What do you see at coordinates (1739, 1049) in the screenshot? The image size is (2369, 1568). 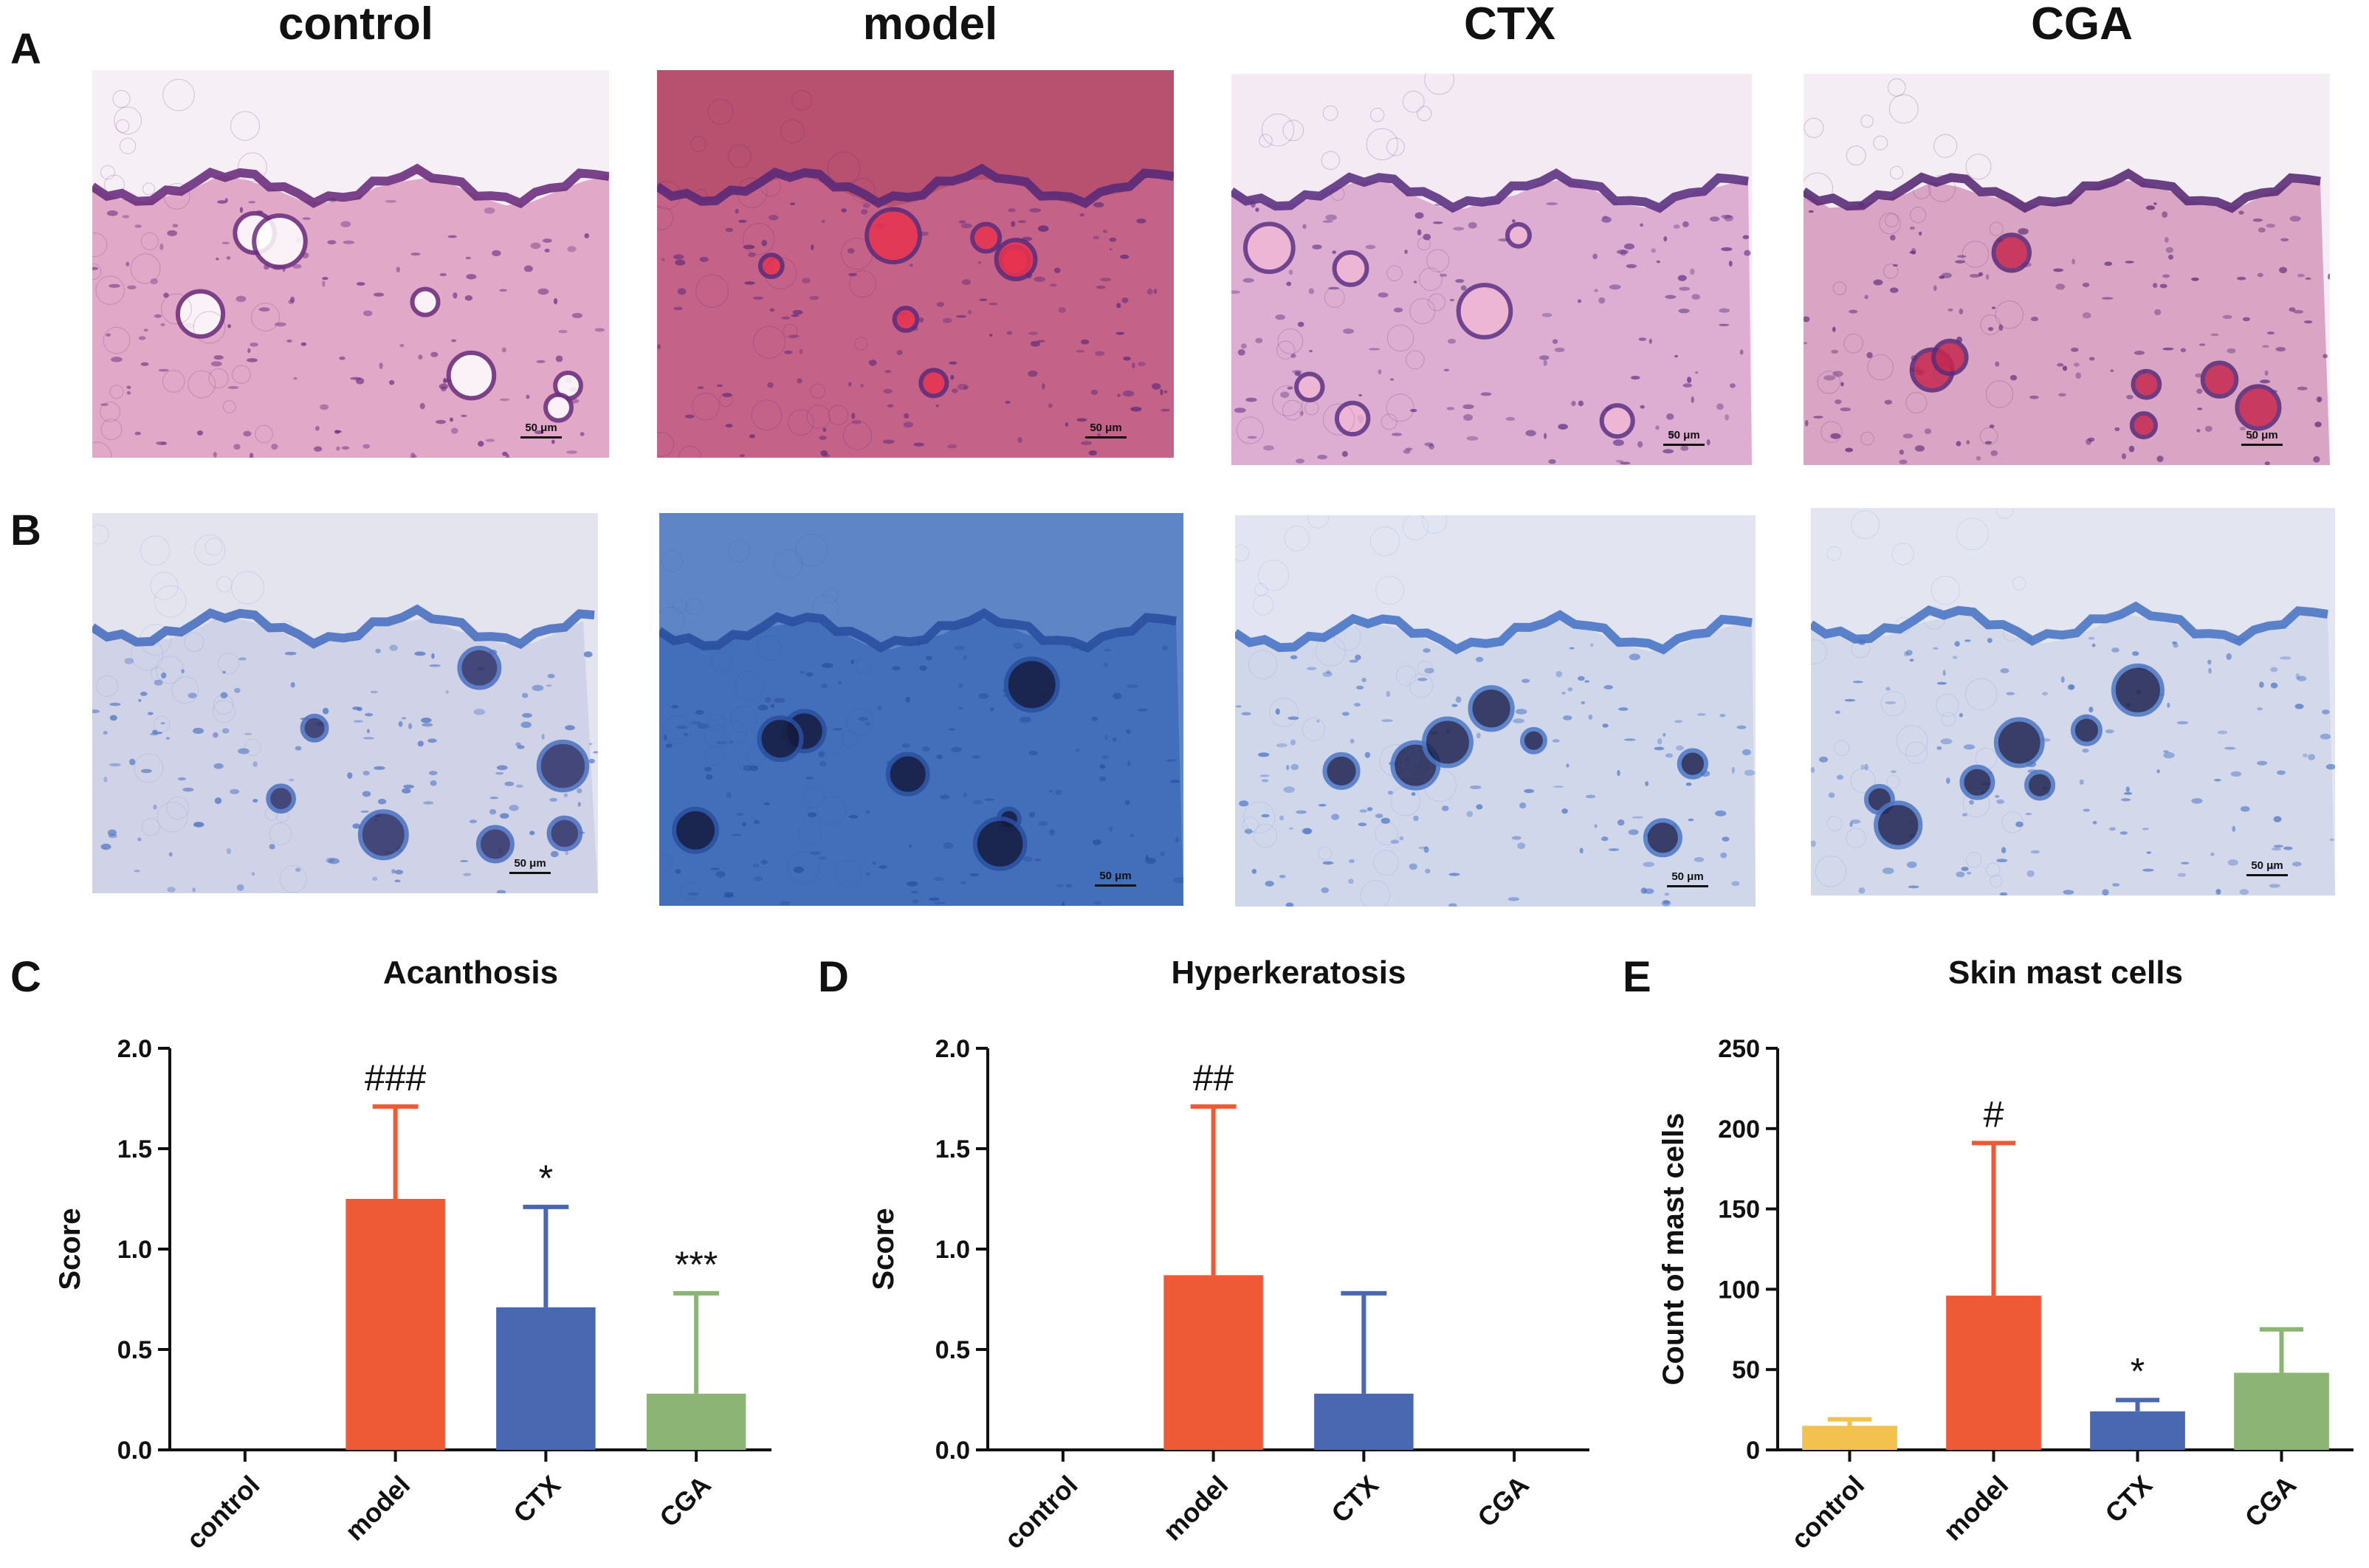 I see `y-tick-label: 250` at bounding box center [1739, 1049].